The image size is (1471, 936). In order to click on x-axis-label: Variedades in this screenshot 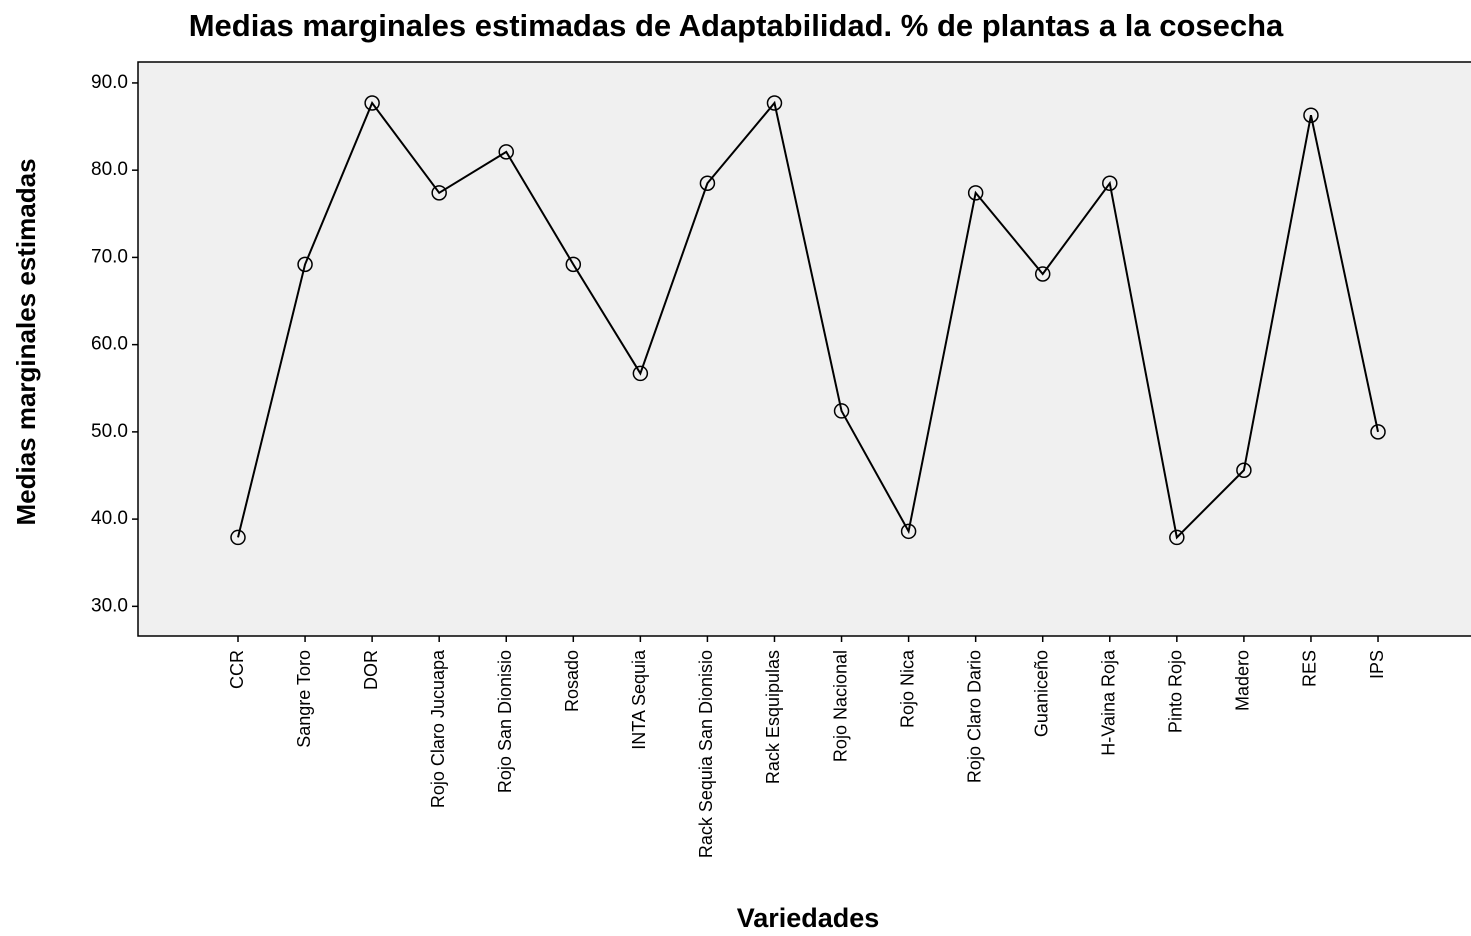, I will do `click(808, 918)`.